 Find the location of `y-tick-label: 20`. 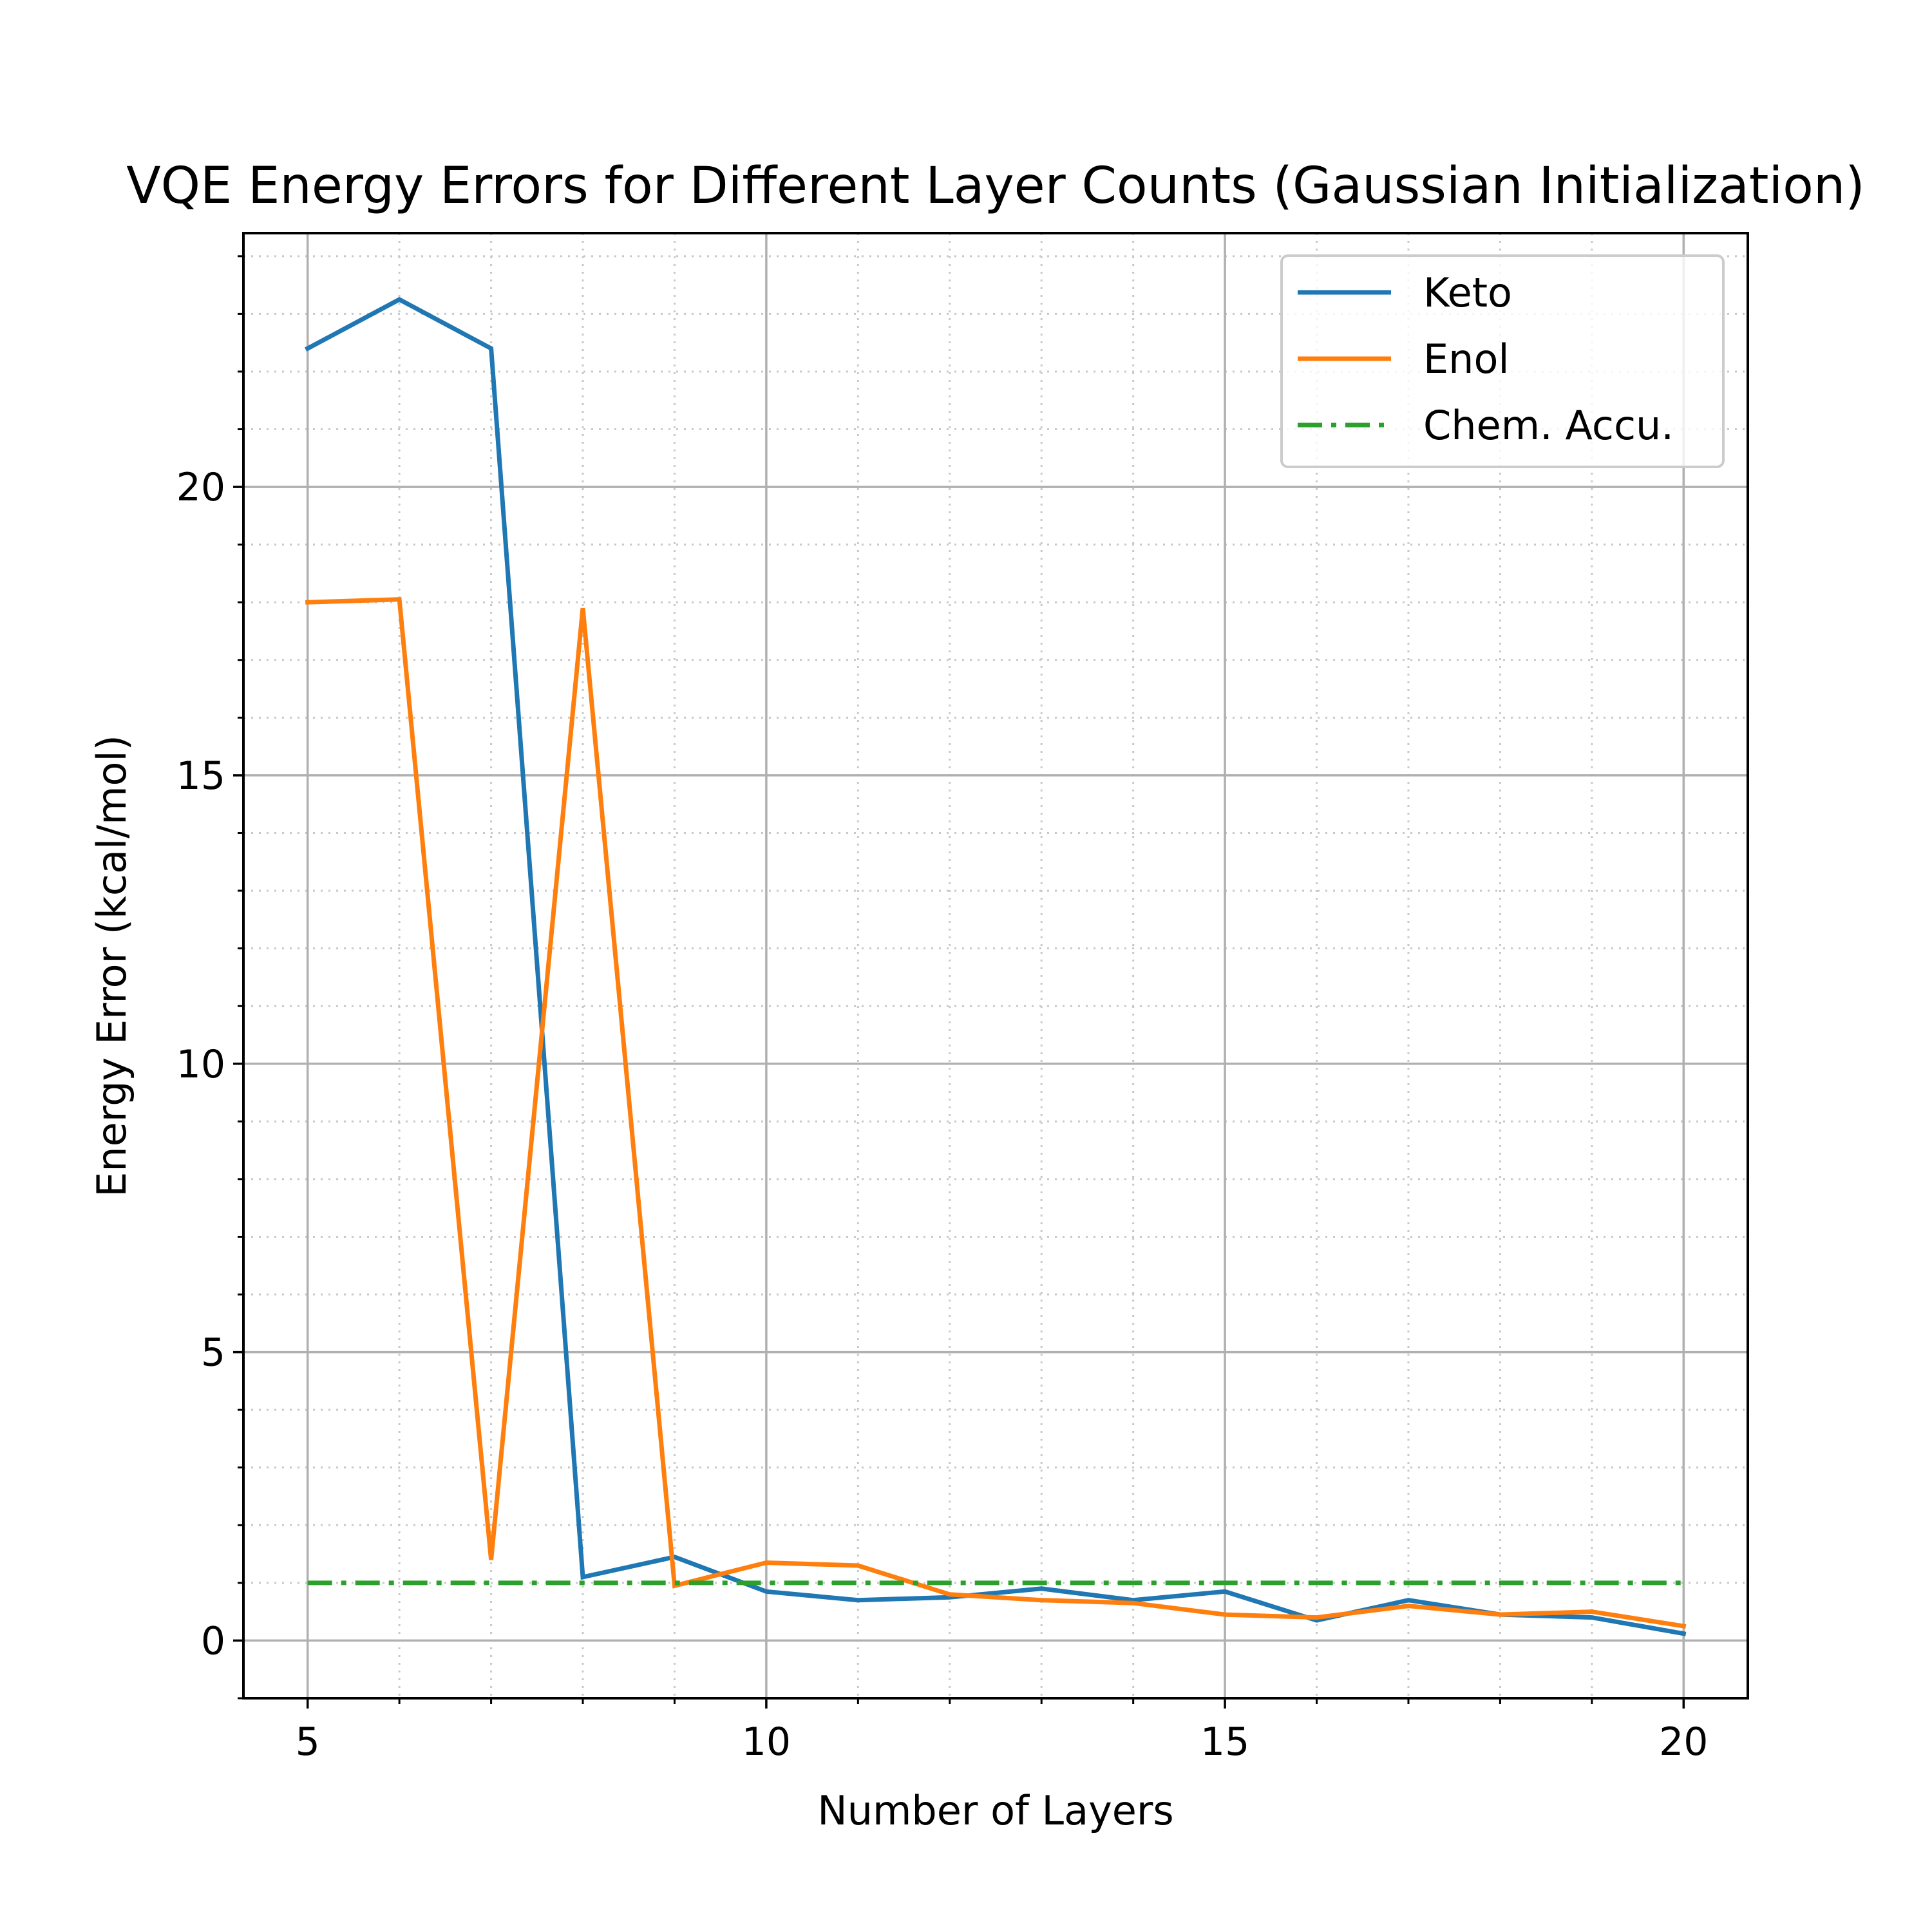

y-tick-label: 20 is located at coordinates (200, 487).